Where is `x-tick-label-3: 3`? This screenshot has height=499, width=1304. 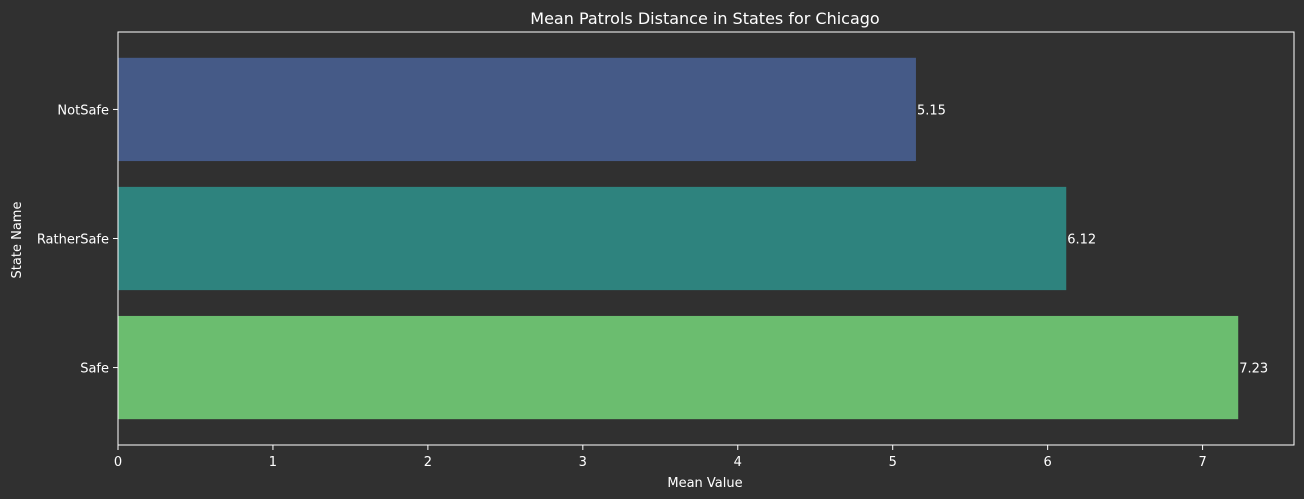 x-tick-label-3: 3 is located at coordinates (583, 462).